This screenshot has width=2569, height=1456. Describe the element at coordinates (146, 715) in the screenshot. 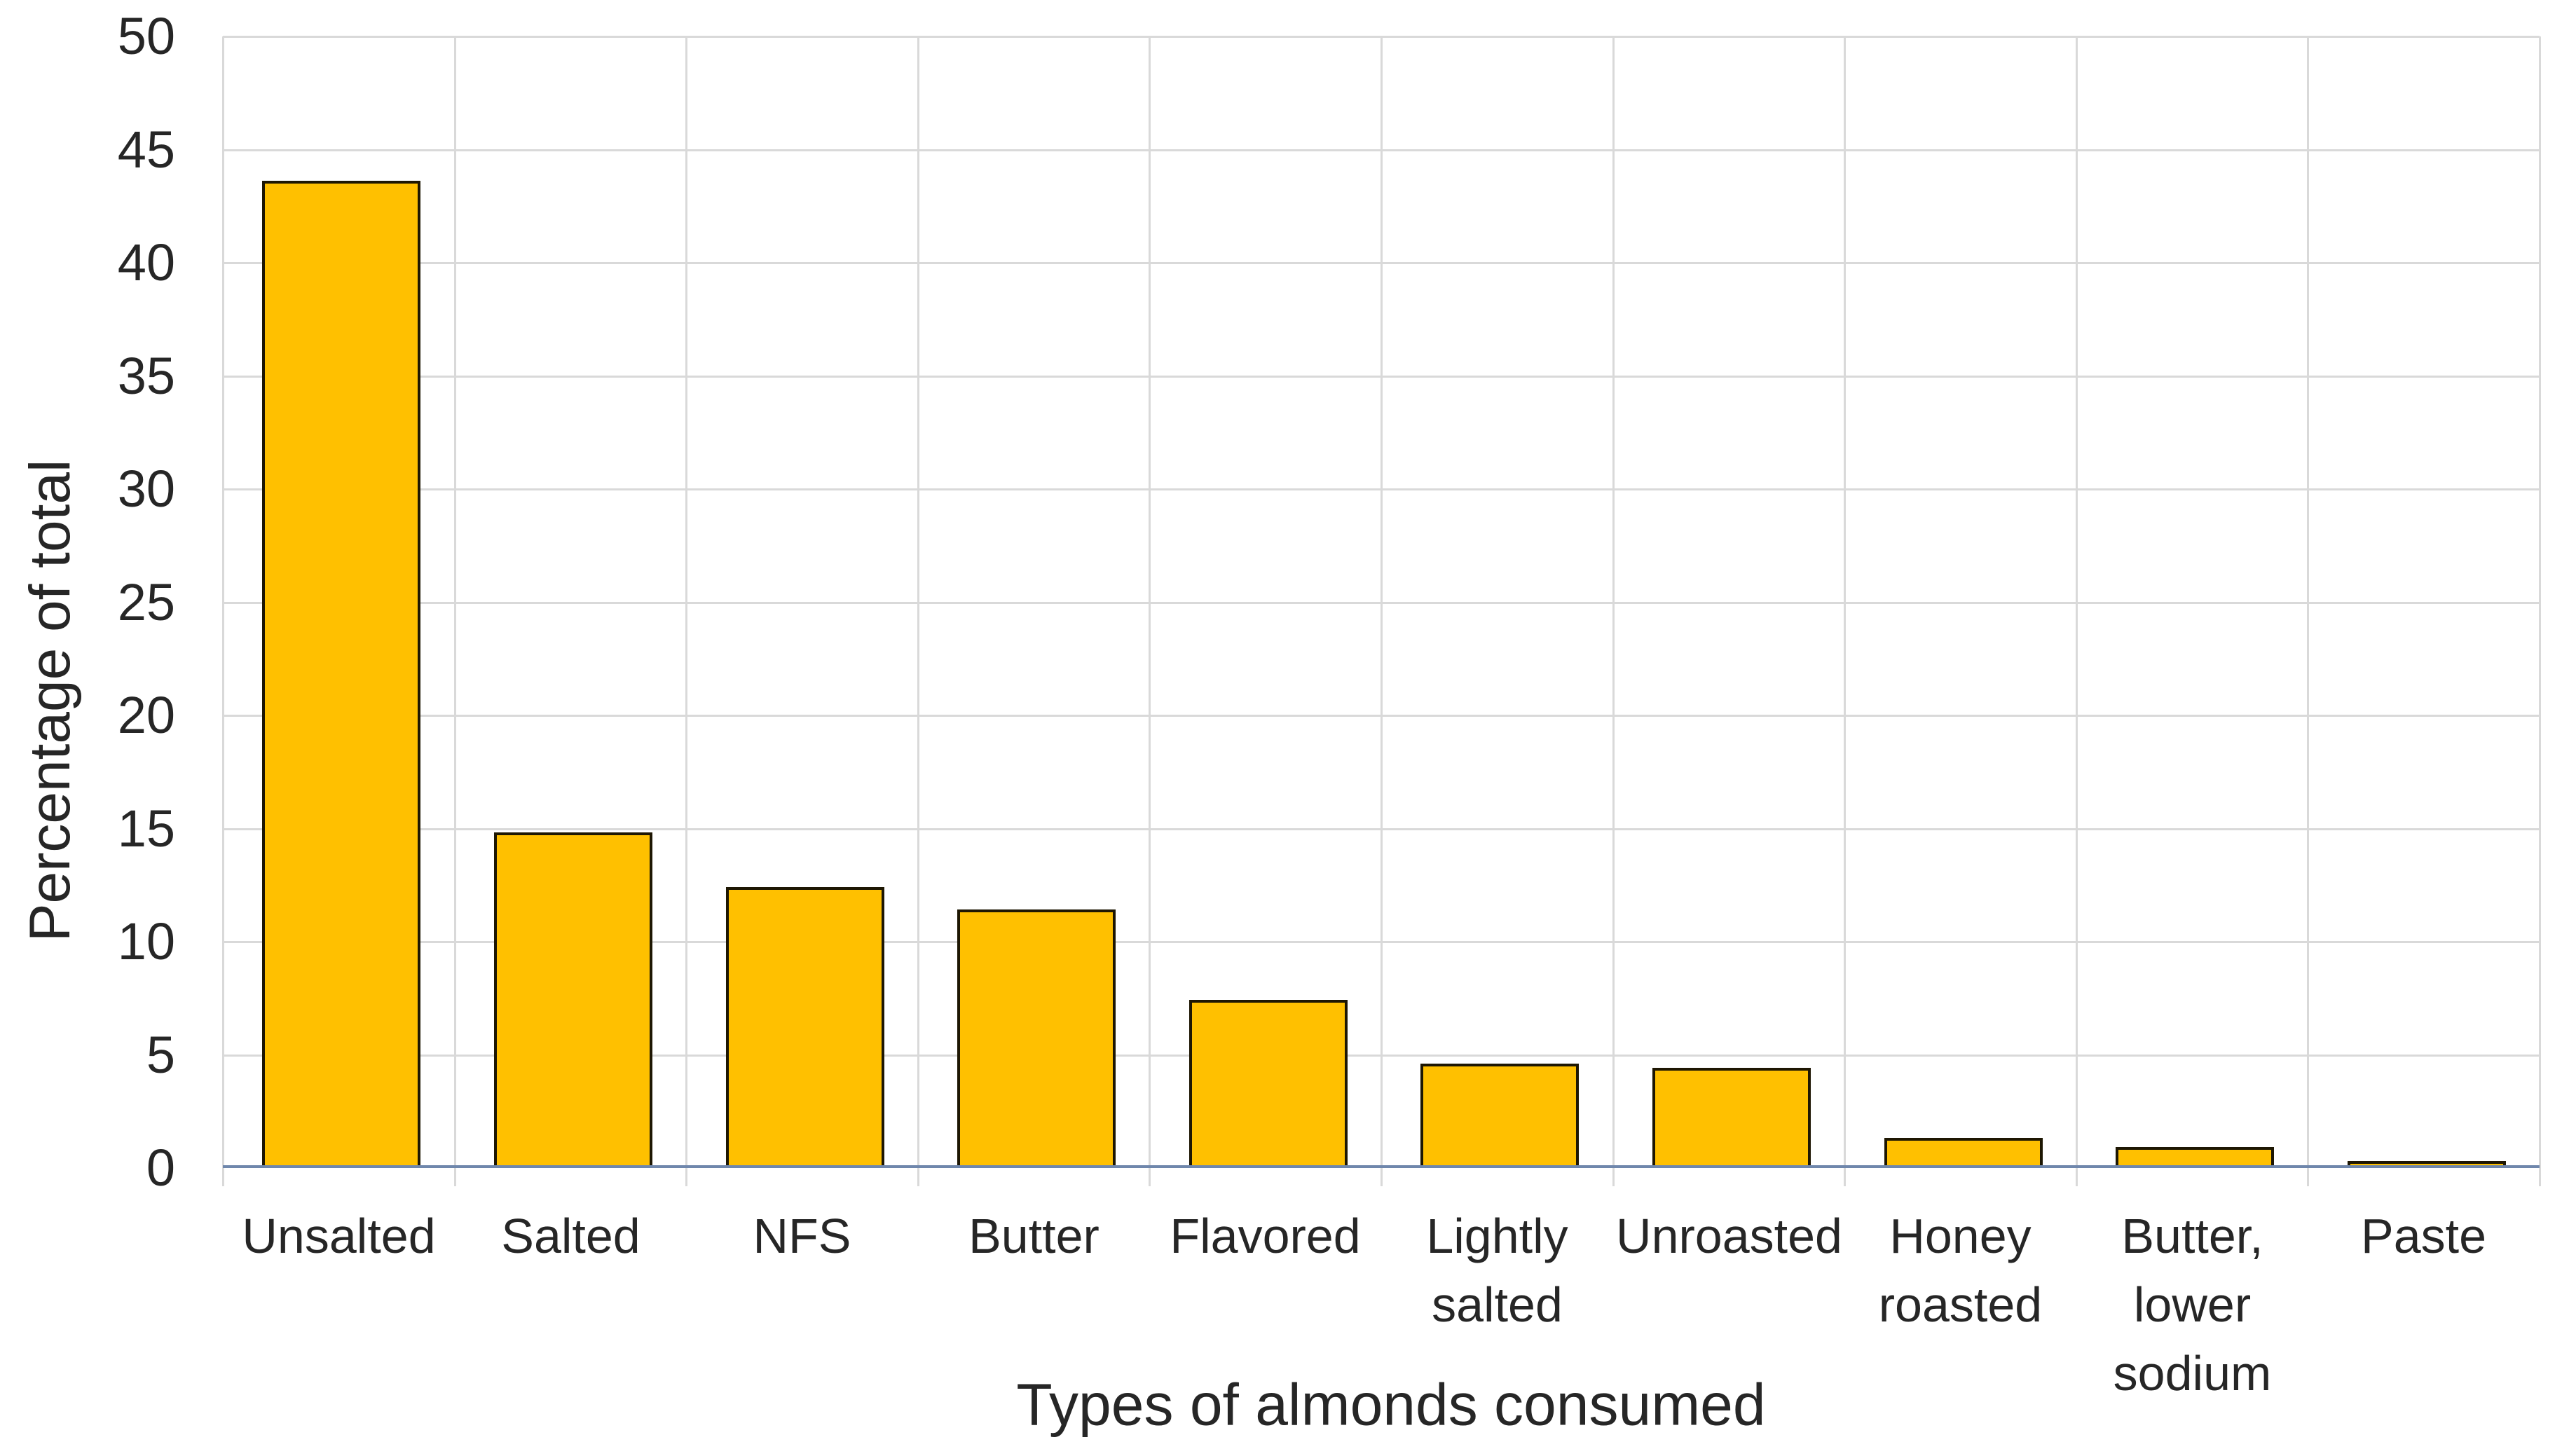

I see `y-tick-label: 20` at that location.